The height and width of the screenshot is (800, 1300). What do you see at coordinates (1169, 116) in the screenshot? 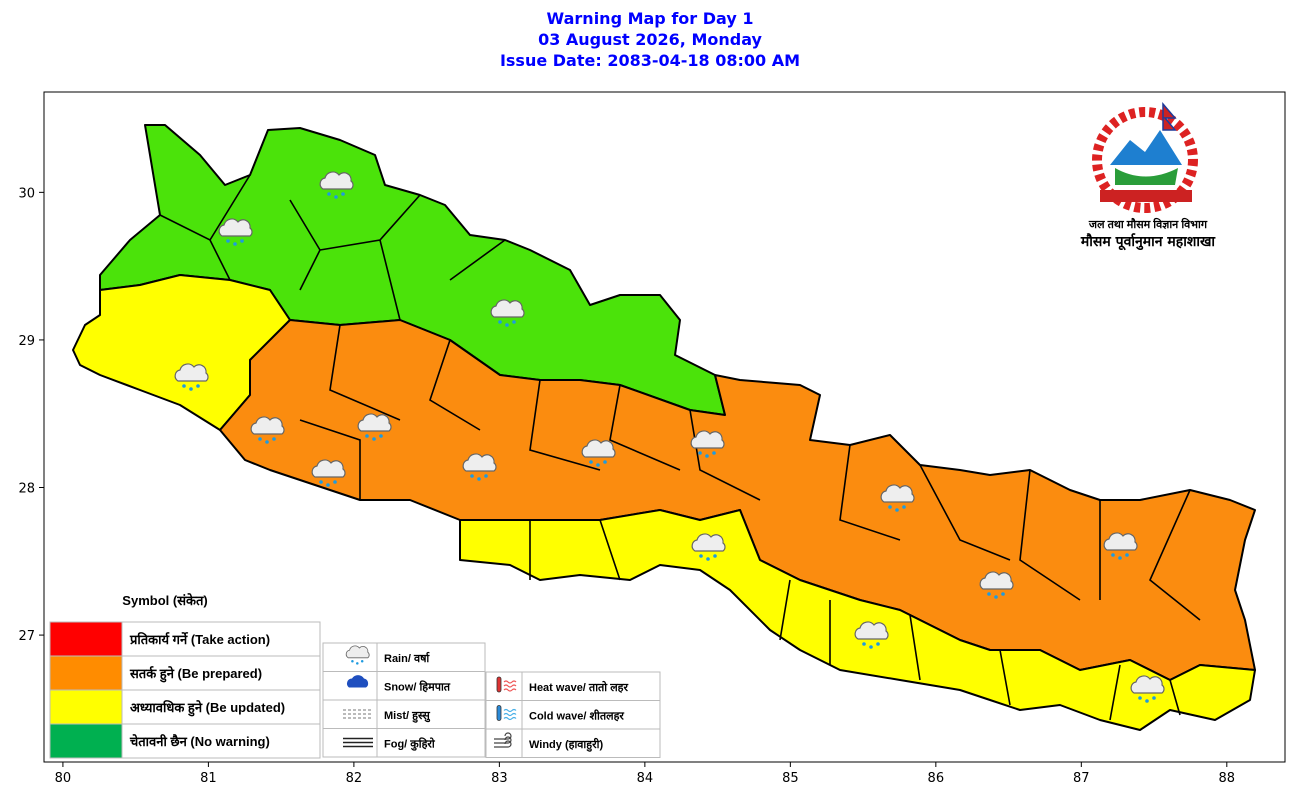
I see `logo-flag` at bounding box center [1169, 116].